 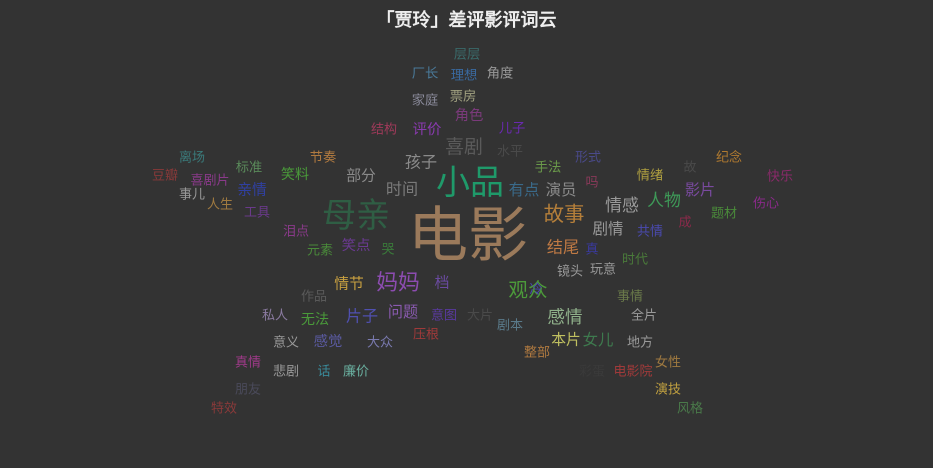 What do you see at coordinates (286, 372) in the screenshot?
I see `word-悲剧: 悲剧` at bounding box center [286, 372].